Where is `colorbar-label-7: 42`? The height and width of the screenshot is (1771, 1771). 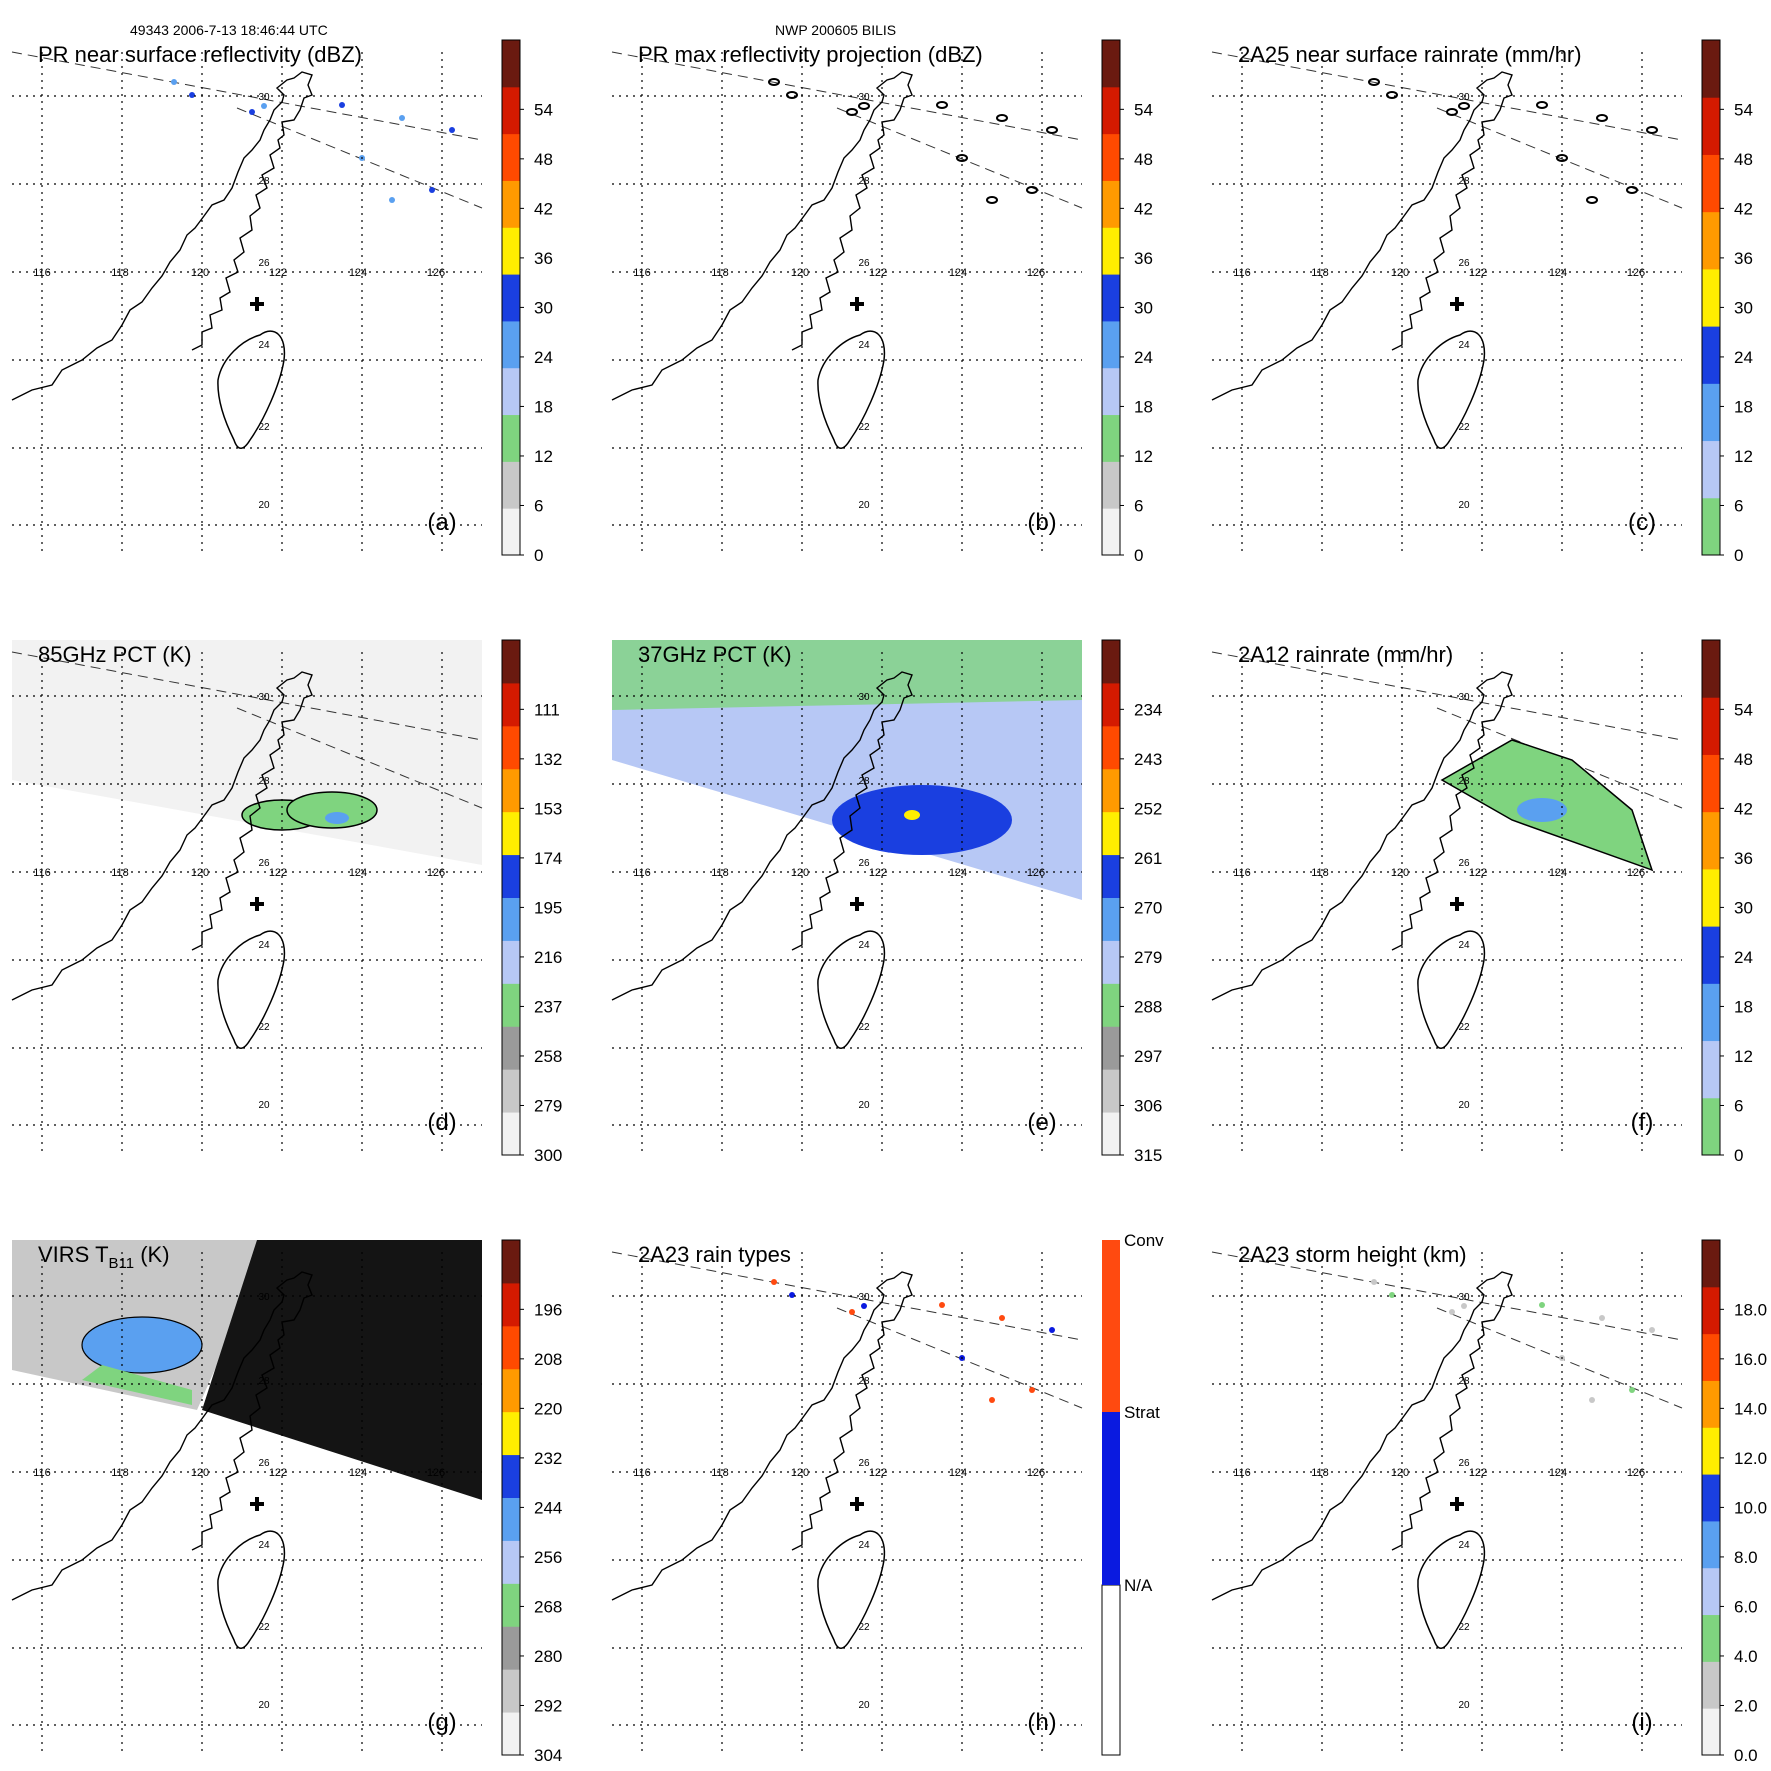 colorbar-label-7: 42 is located at coordinates (1743, 808).